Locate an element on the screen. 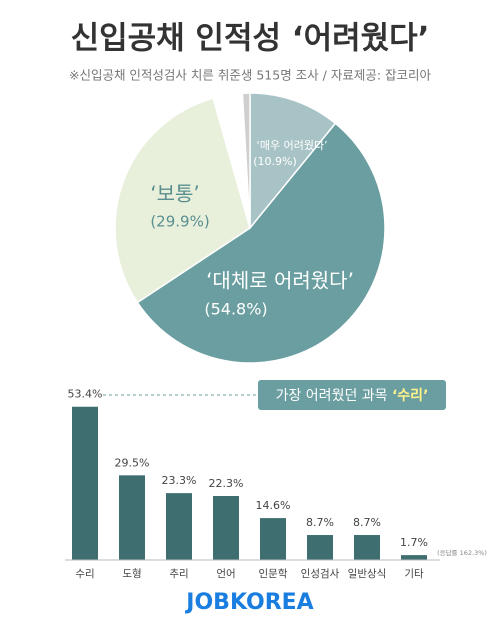  title: 신입공채 인적성 ‘어려웠다’ is located at coordinates (250, 39).